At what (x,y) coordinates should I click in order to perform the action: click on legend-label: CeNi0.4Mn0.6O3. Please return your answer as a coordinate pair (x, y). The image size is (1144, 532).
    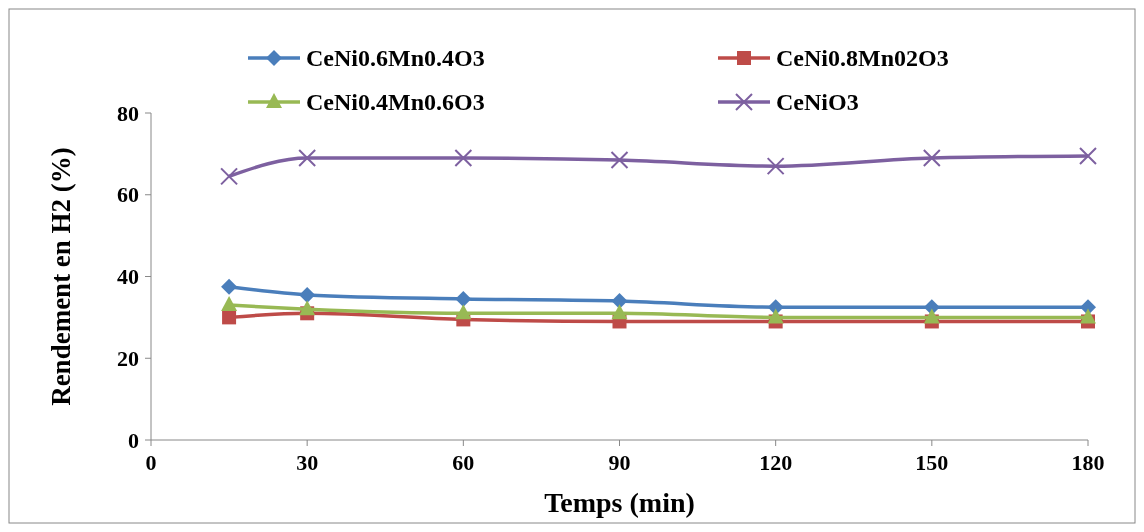
    Looking at the image, I should click on (395, 102).